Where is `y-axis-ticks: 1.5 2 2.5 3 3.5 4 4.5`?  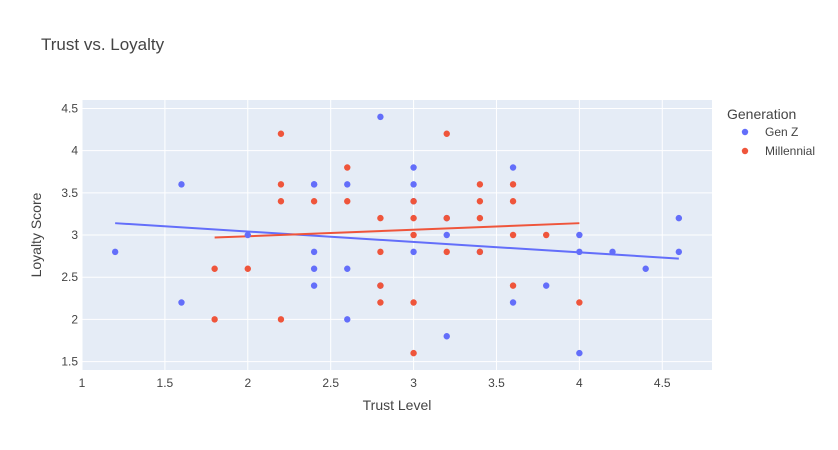
y-axis-ticks: 1.5 2 2.5 3 3.5 4 4.5 is located at coordinates (69, 234).